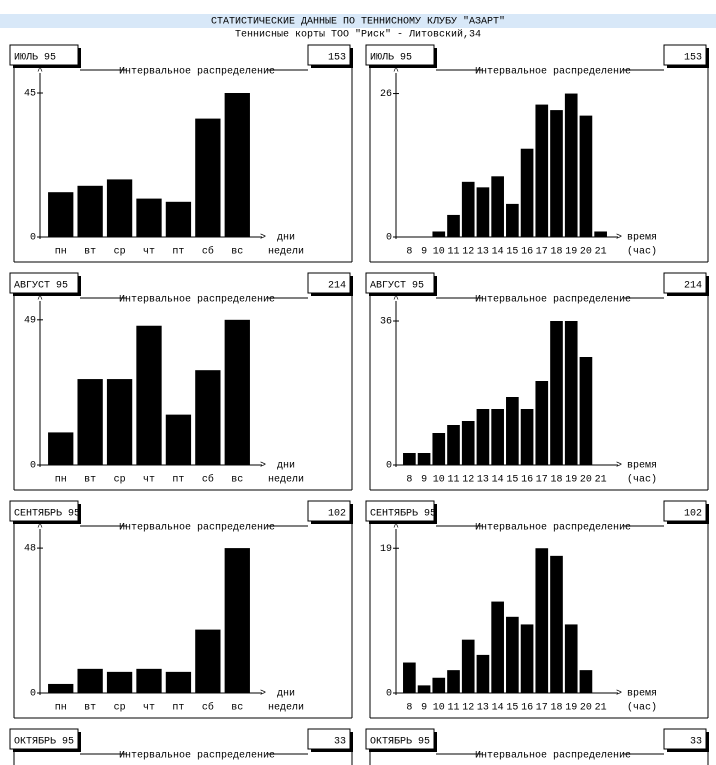 The image size is (716, 765). What do you see at coordinates (483, 708) in the screenshot?
I see `x-tick-label: 13` at bounding box center [483, 708].